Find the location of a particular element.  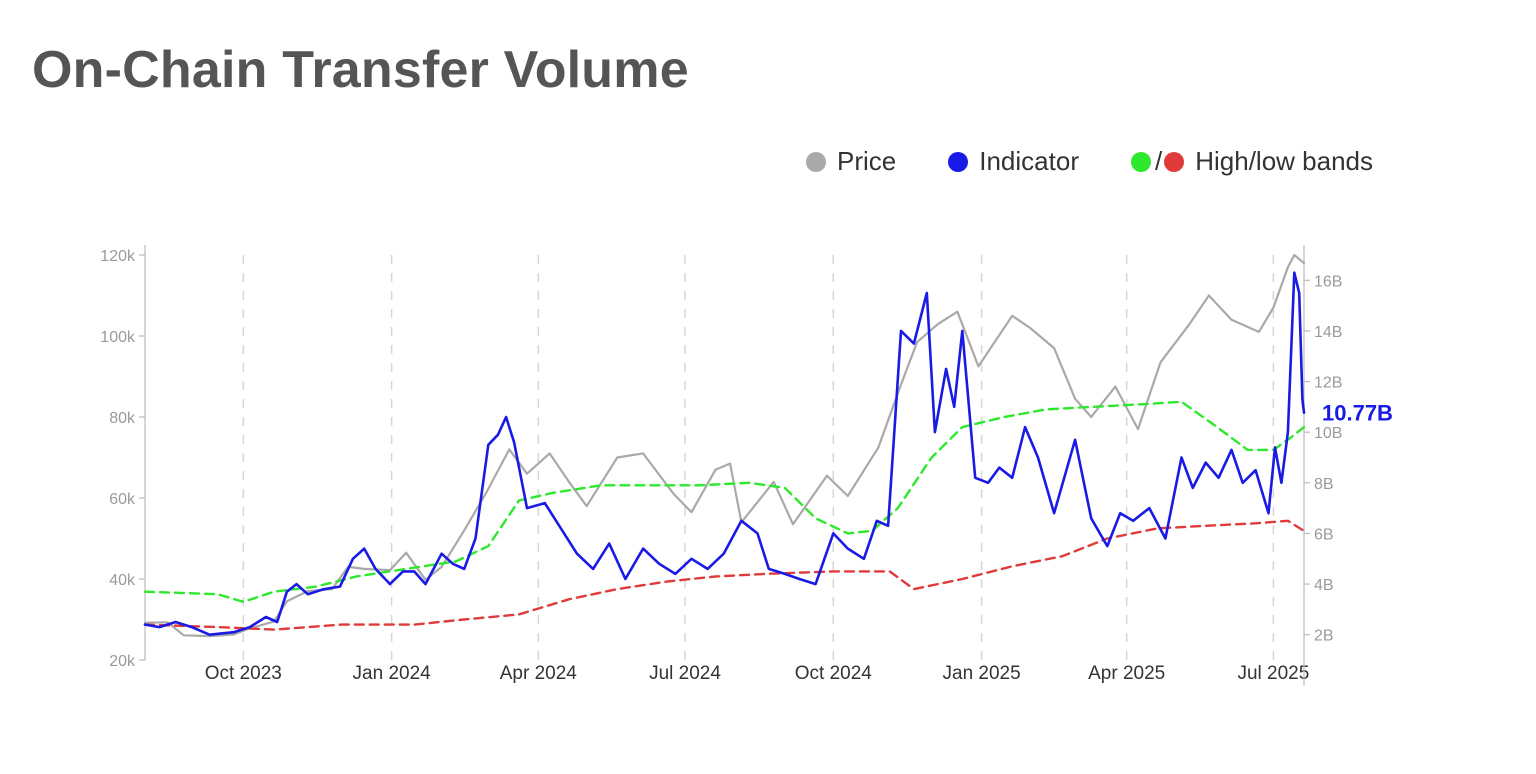

indicator-last-value-label: 10.77B is located at coordinates (1357, 413).